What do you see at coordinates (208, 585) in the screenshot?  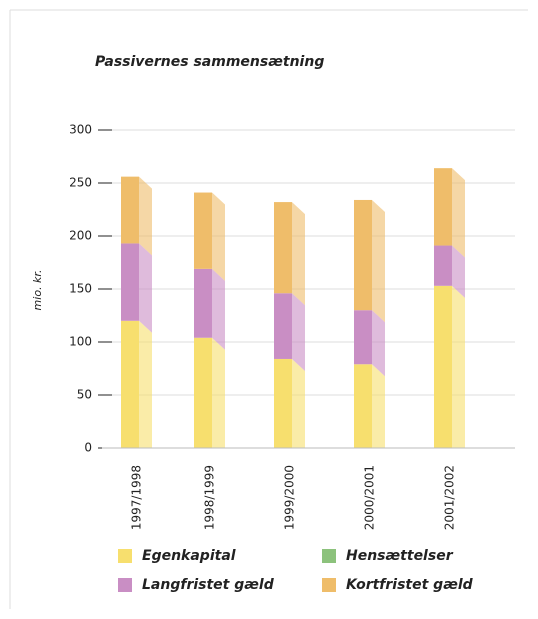 I see `legend-label: Langfristet gæld` at bounding box center [208, 585].